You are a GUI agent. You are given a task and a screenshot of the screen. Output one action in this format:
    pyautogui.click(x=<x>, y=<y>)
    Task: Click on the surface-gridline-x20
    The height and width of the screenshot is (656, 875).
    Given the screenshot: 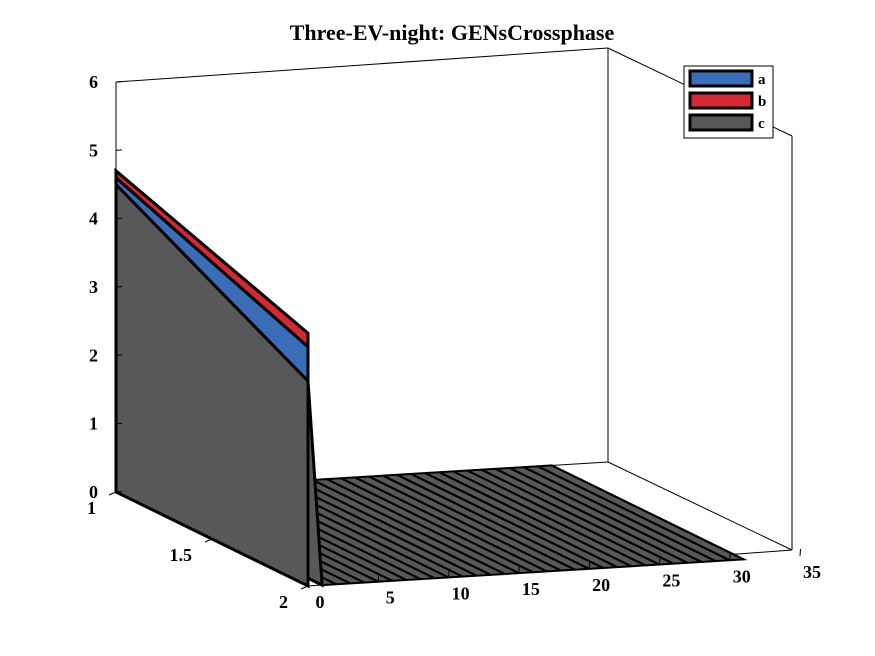 What is the action you would take?
    pyautogui.click(x=493, y=521)
    